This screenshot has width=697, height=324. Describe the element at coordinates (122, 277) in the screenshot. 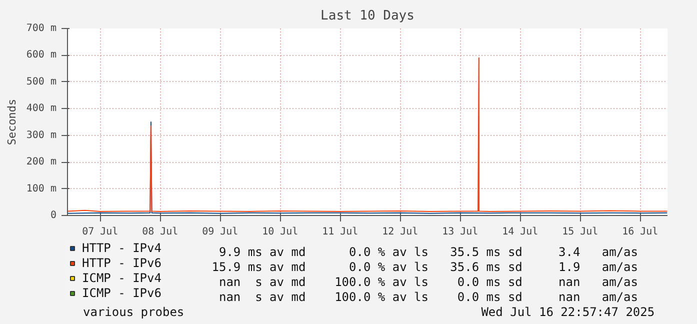

I see `legend-label: ICMP - IPv4` at that location.